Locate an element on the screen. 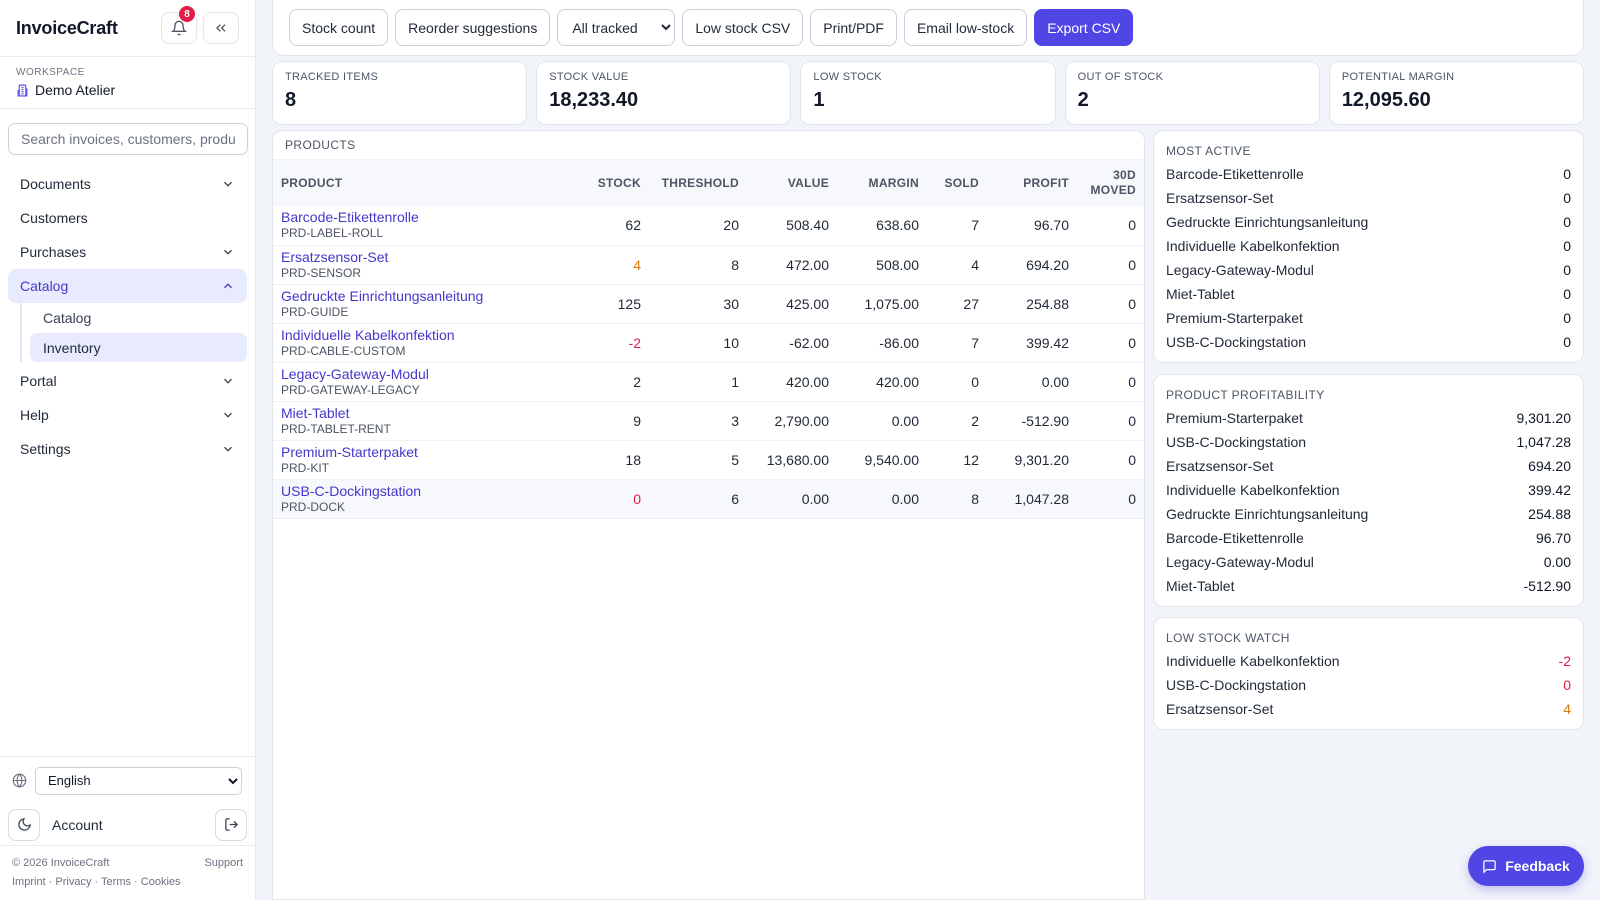 This screenshot has width=1600, height=900. threshold-cell: 30 is located at coordinates (698, 304).